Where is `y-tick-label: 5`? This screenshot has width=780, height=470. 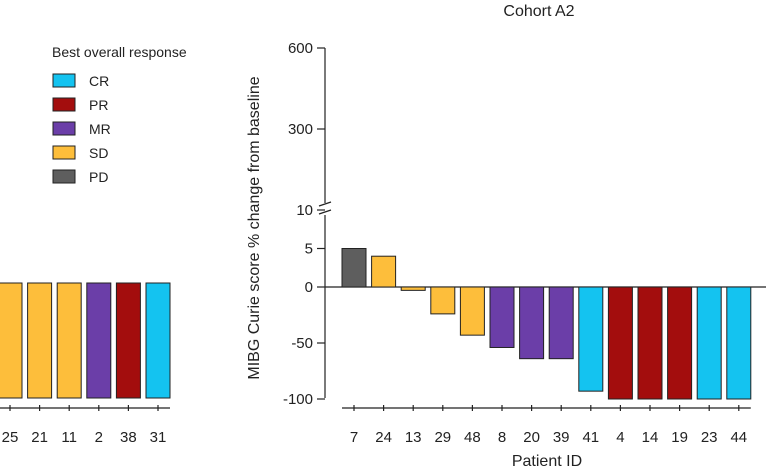 y-tick-label: 5 is located at coordinates (309, 249).